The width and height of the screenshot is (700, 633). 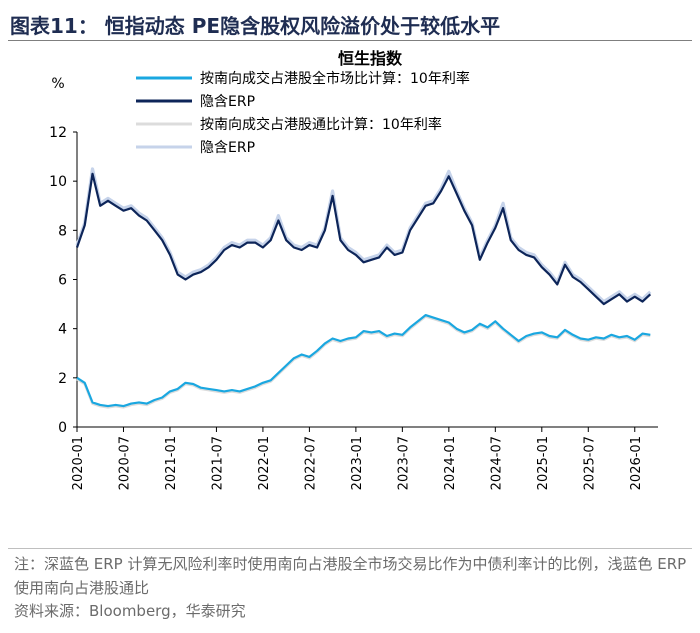 I want to click on y-tick-label: 8, so click(x=62, y=231).